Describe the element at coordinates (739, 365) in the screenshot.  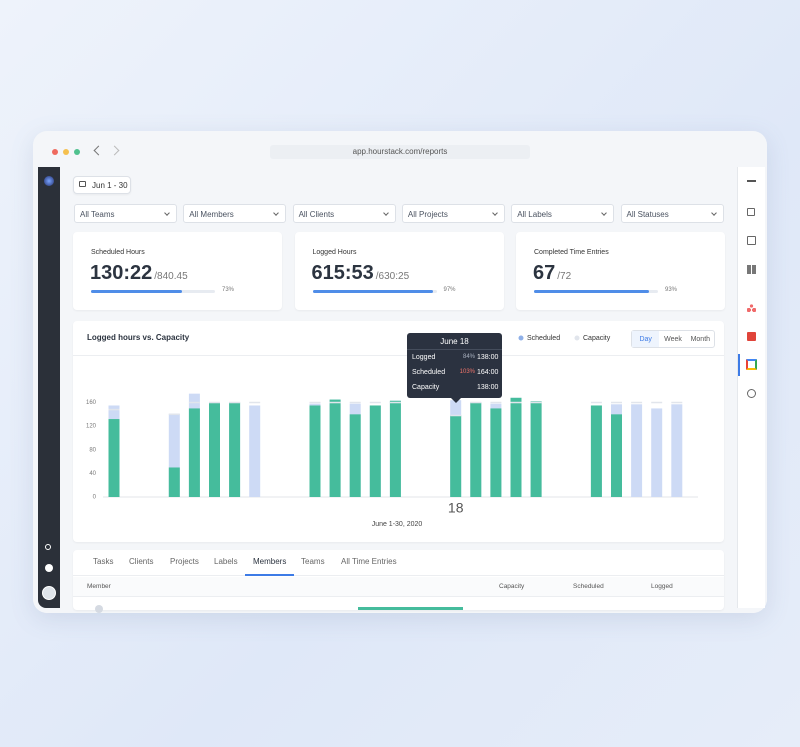
I see `active-indicator` at that location.